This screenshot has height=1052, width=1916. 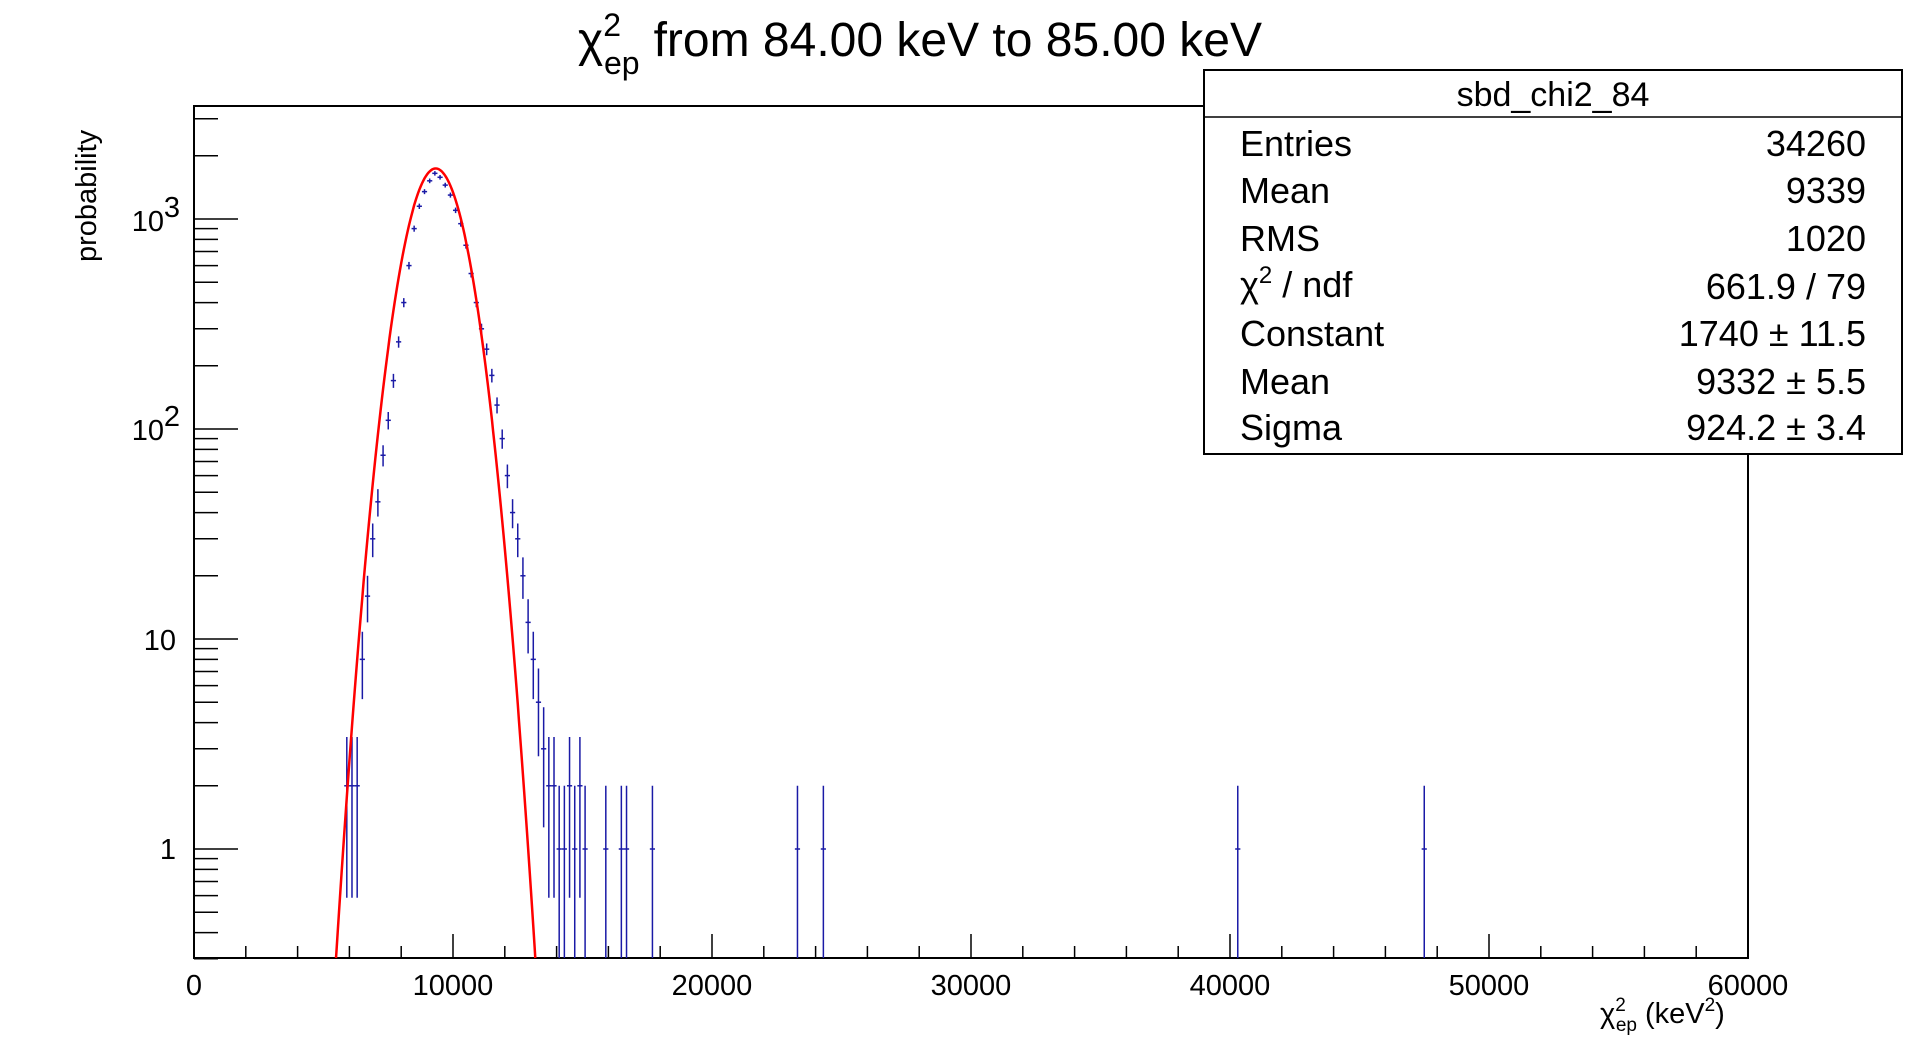 What do you see at coordinates (971, 946) in the screenshot?
I see `x-axis-ticks` at bounding box center [971, 946].